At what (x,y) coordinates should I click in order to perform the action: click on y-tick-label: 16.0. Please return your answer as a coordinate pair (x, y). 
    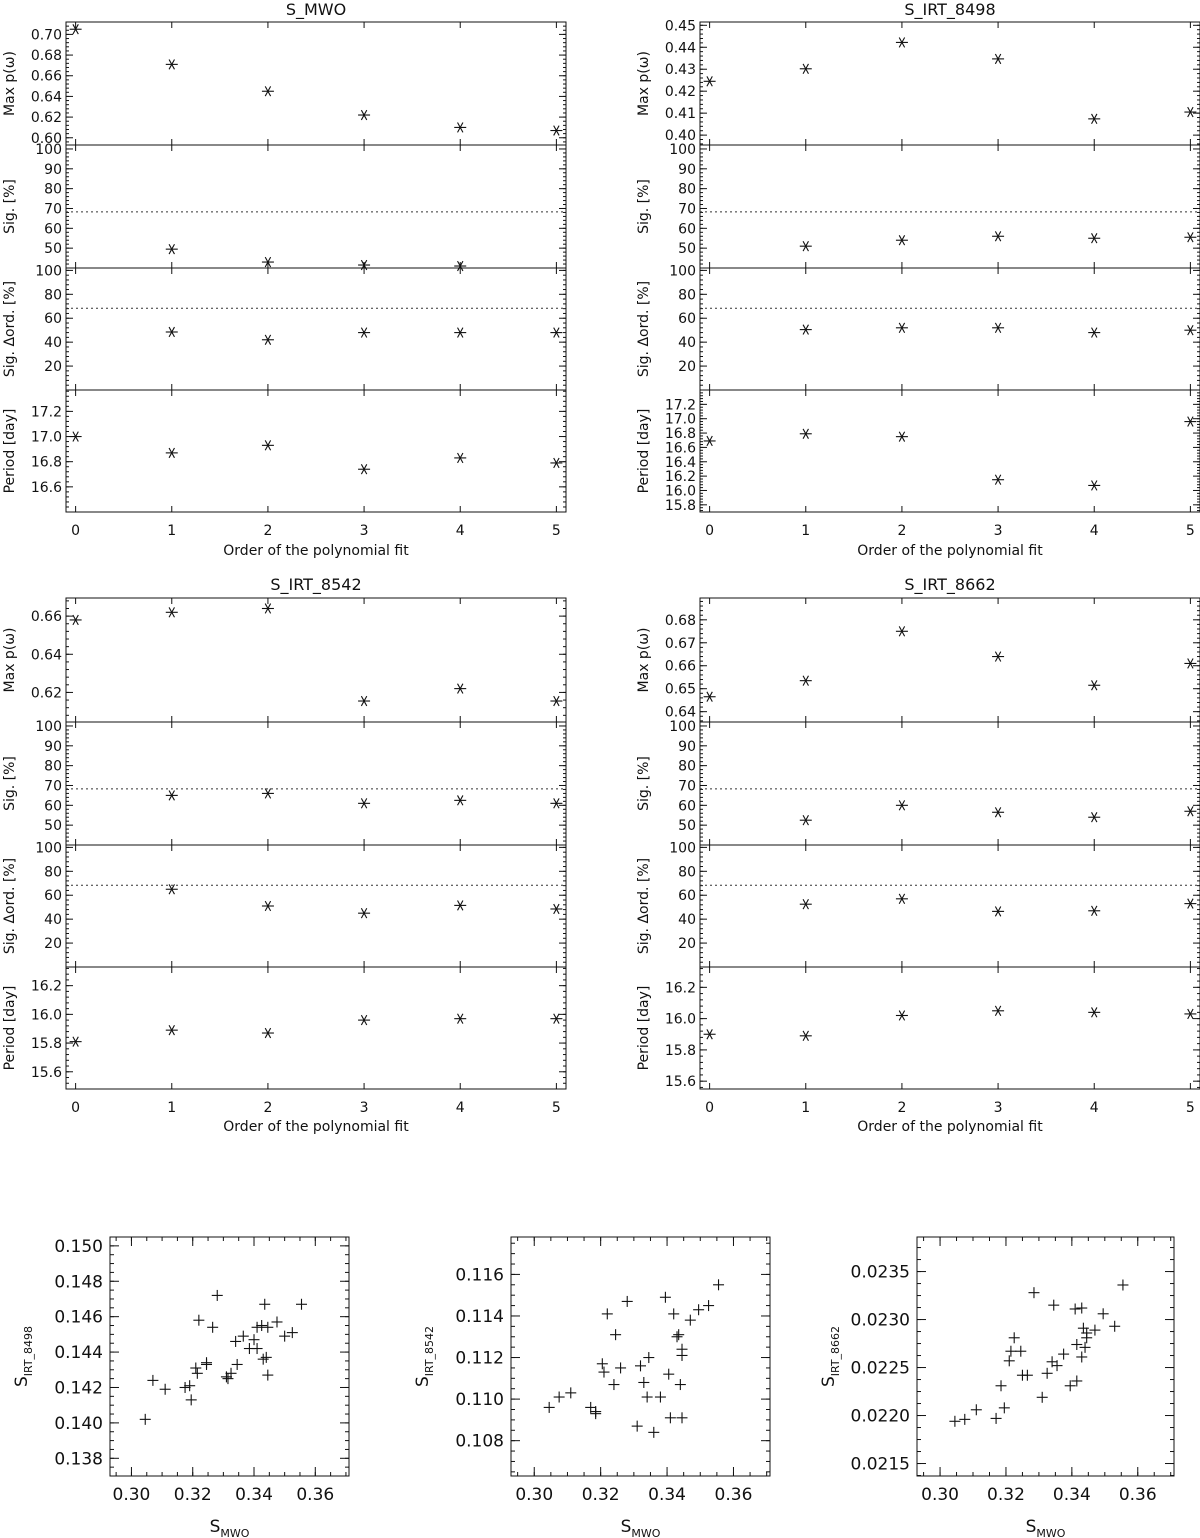
    Looking at the image, I should click on (46, 1015).